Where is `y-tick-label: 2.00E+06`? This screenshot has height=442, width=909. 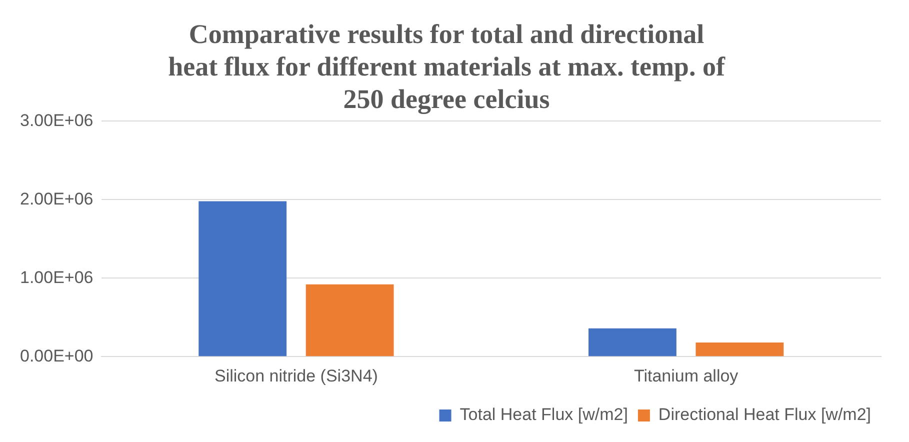
y-tick-label: 2.00E+06 is located at coordinates (57, 198).